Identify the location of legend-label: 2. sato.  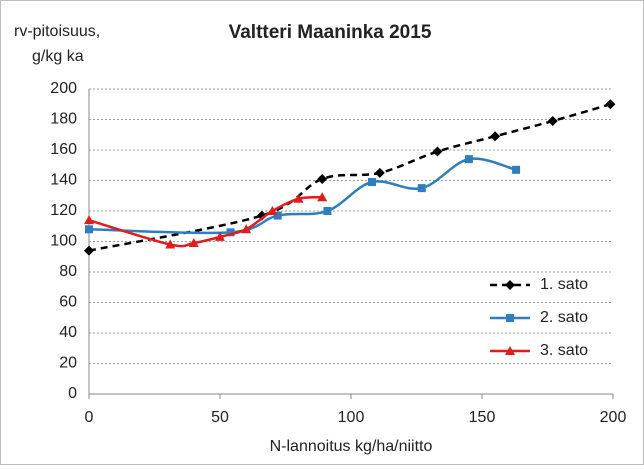
(564, 317).